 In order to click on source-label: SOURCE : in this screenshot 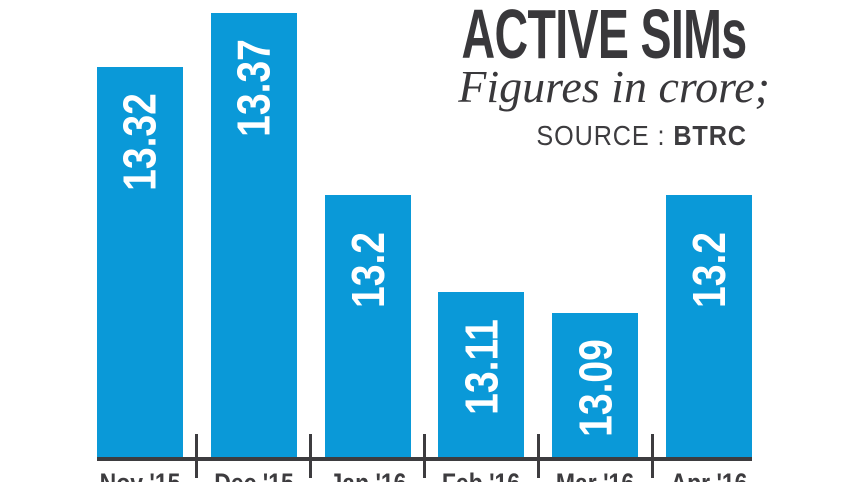, I will do `click(601, 135)`.